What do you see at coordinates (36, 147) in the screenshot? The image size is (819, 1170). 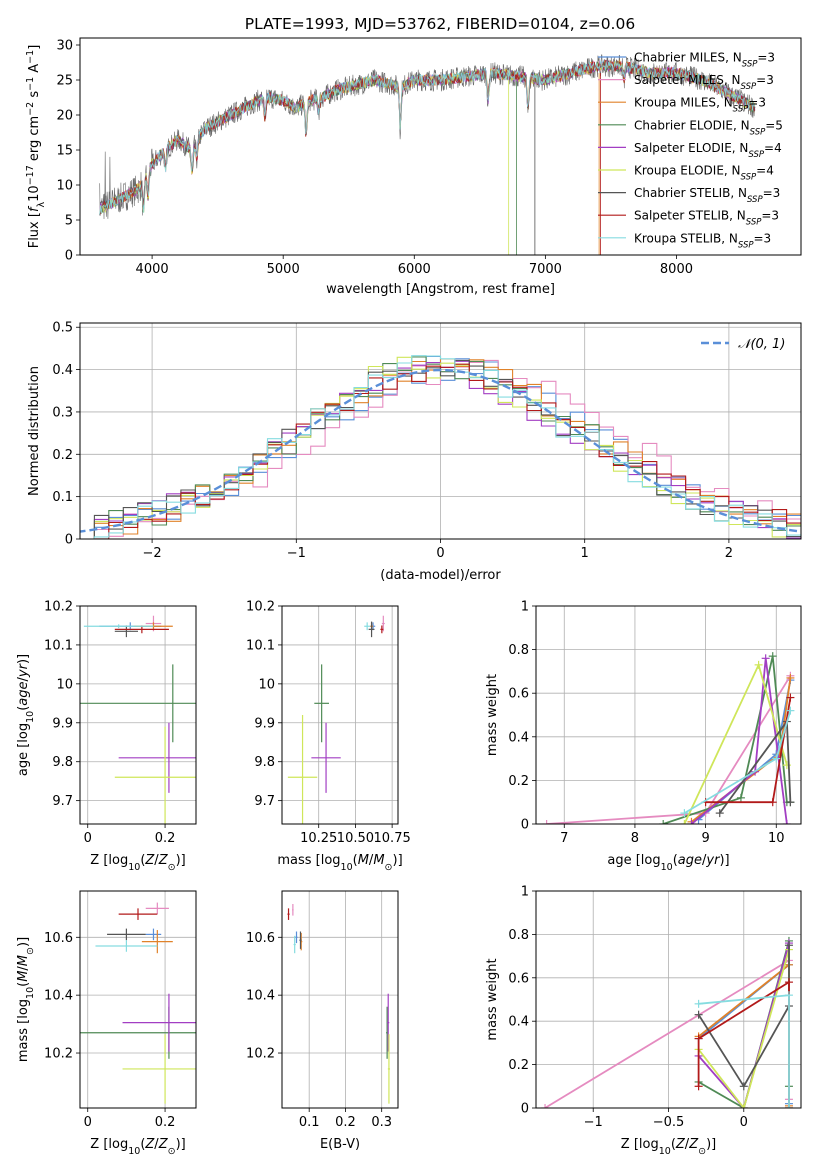 I see `y-axis-label: Flux [fλ10−17 erg cm−2 s−1 A−1]` at bounding box center [36, 147].